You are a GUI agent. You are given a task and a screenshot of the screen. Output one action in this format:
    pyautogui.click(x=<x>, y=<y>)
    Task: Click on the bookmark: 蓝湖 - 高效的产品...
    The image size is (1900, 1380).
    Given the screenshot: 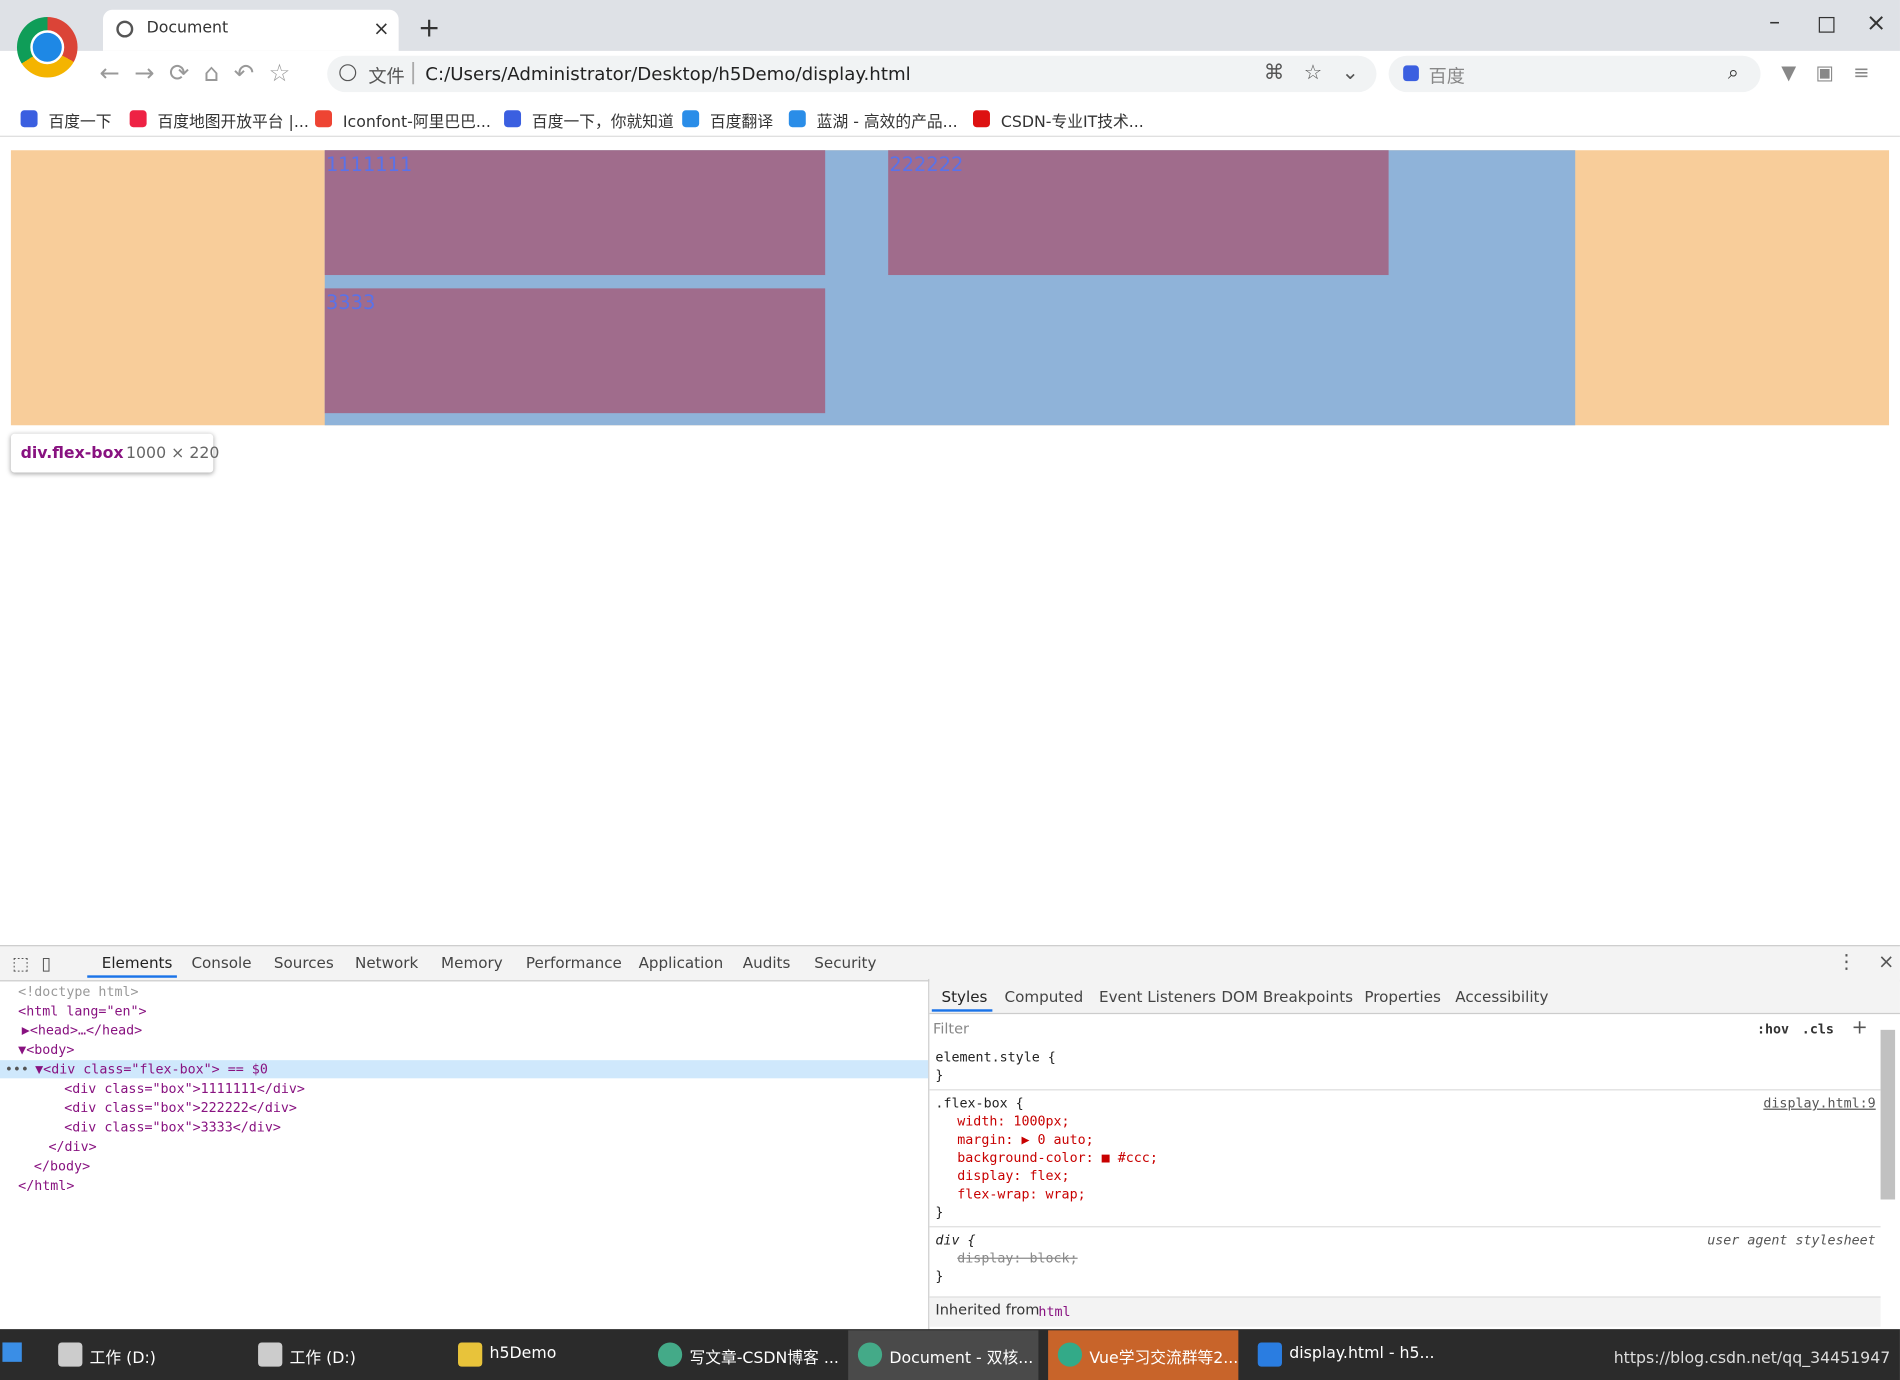 What is the action you would take?
    pyautogui.click(x=887, y=123)
    